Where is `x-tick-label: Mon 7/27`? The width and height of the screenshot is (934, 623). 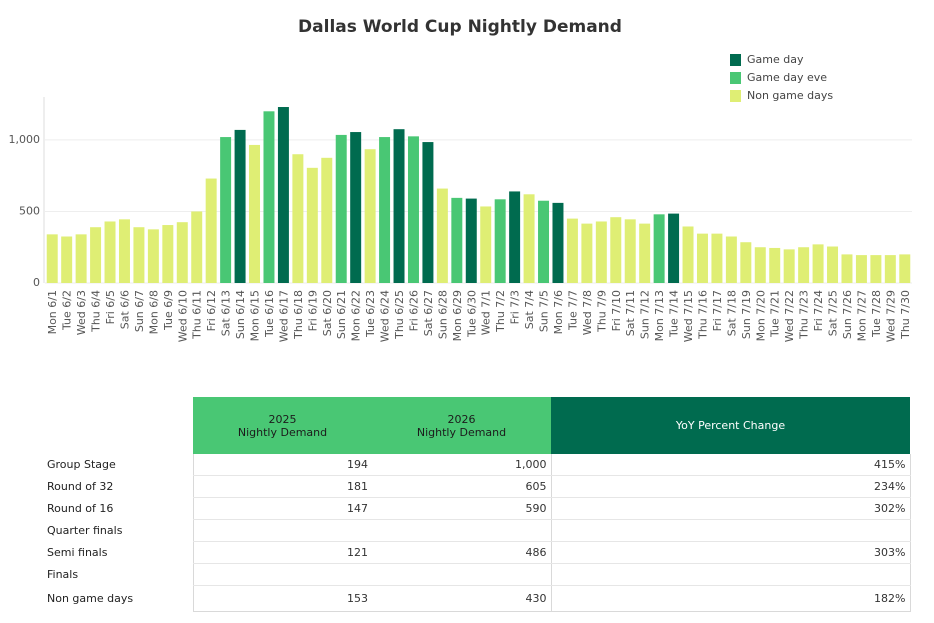
x-tick-label: Mon 7/27 is located at coordinates (861, 315).